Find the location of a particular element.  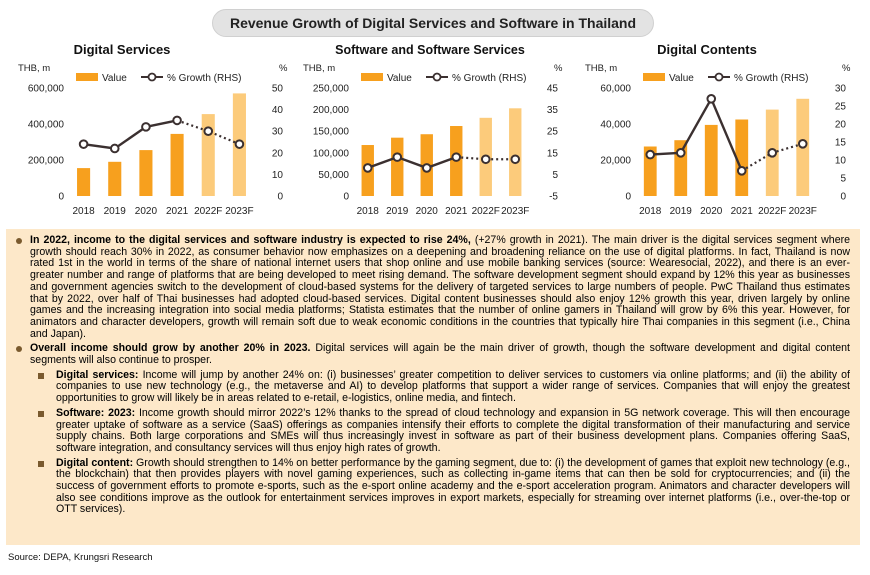

x-tick-label: 2020 is located at coordinates (711, 211).